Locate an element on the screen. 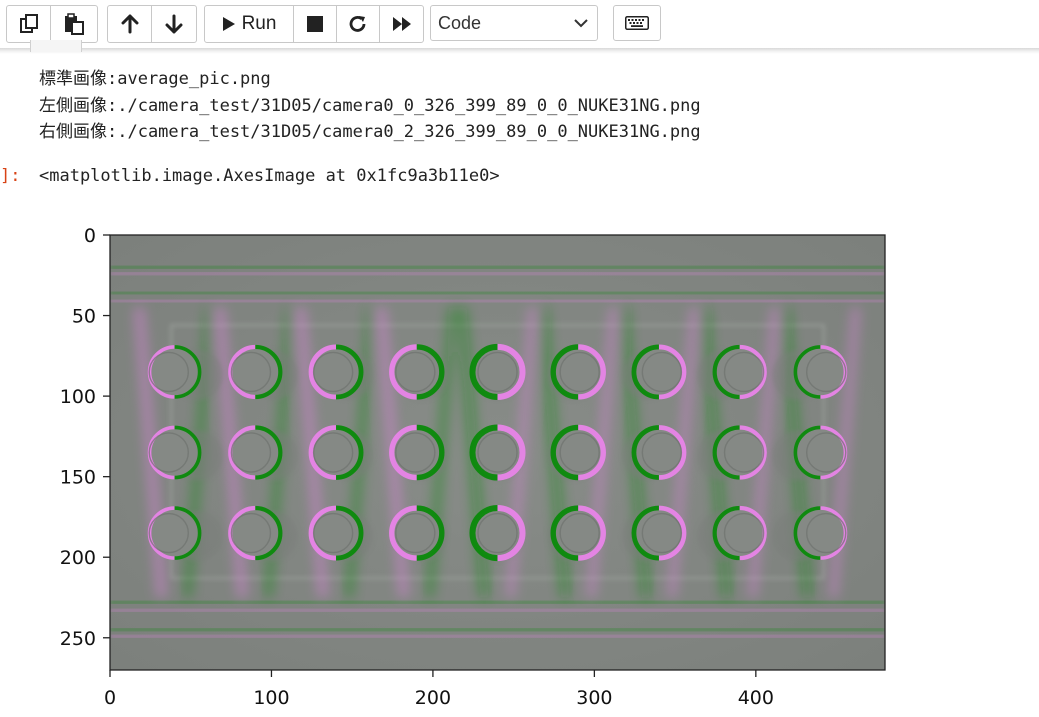 The height and width of the screenshot is (717, 1039). paste-cell-button is located at coordinates (74, 24).